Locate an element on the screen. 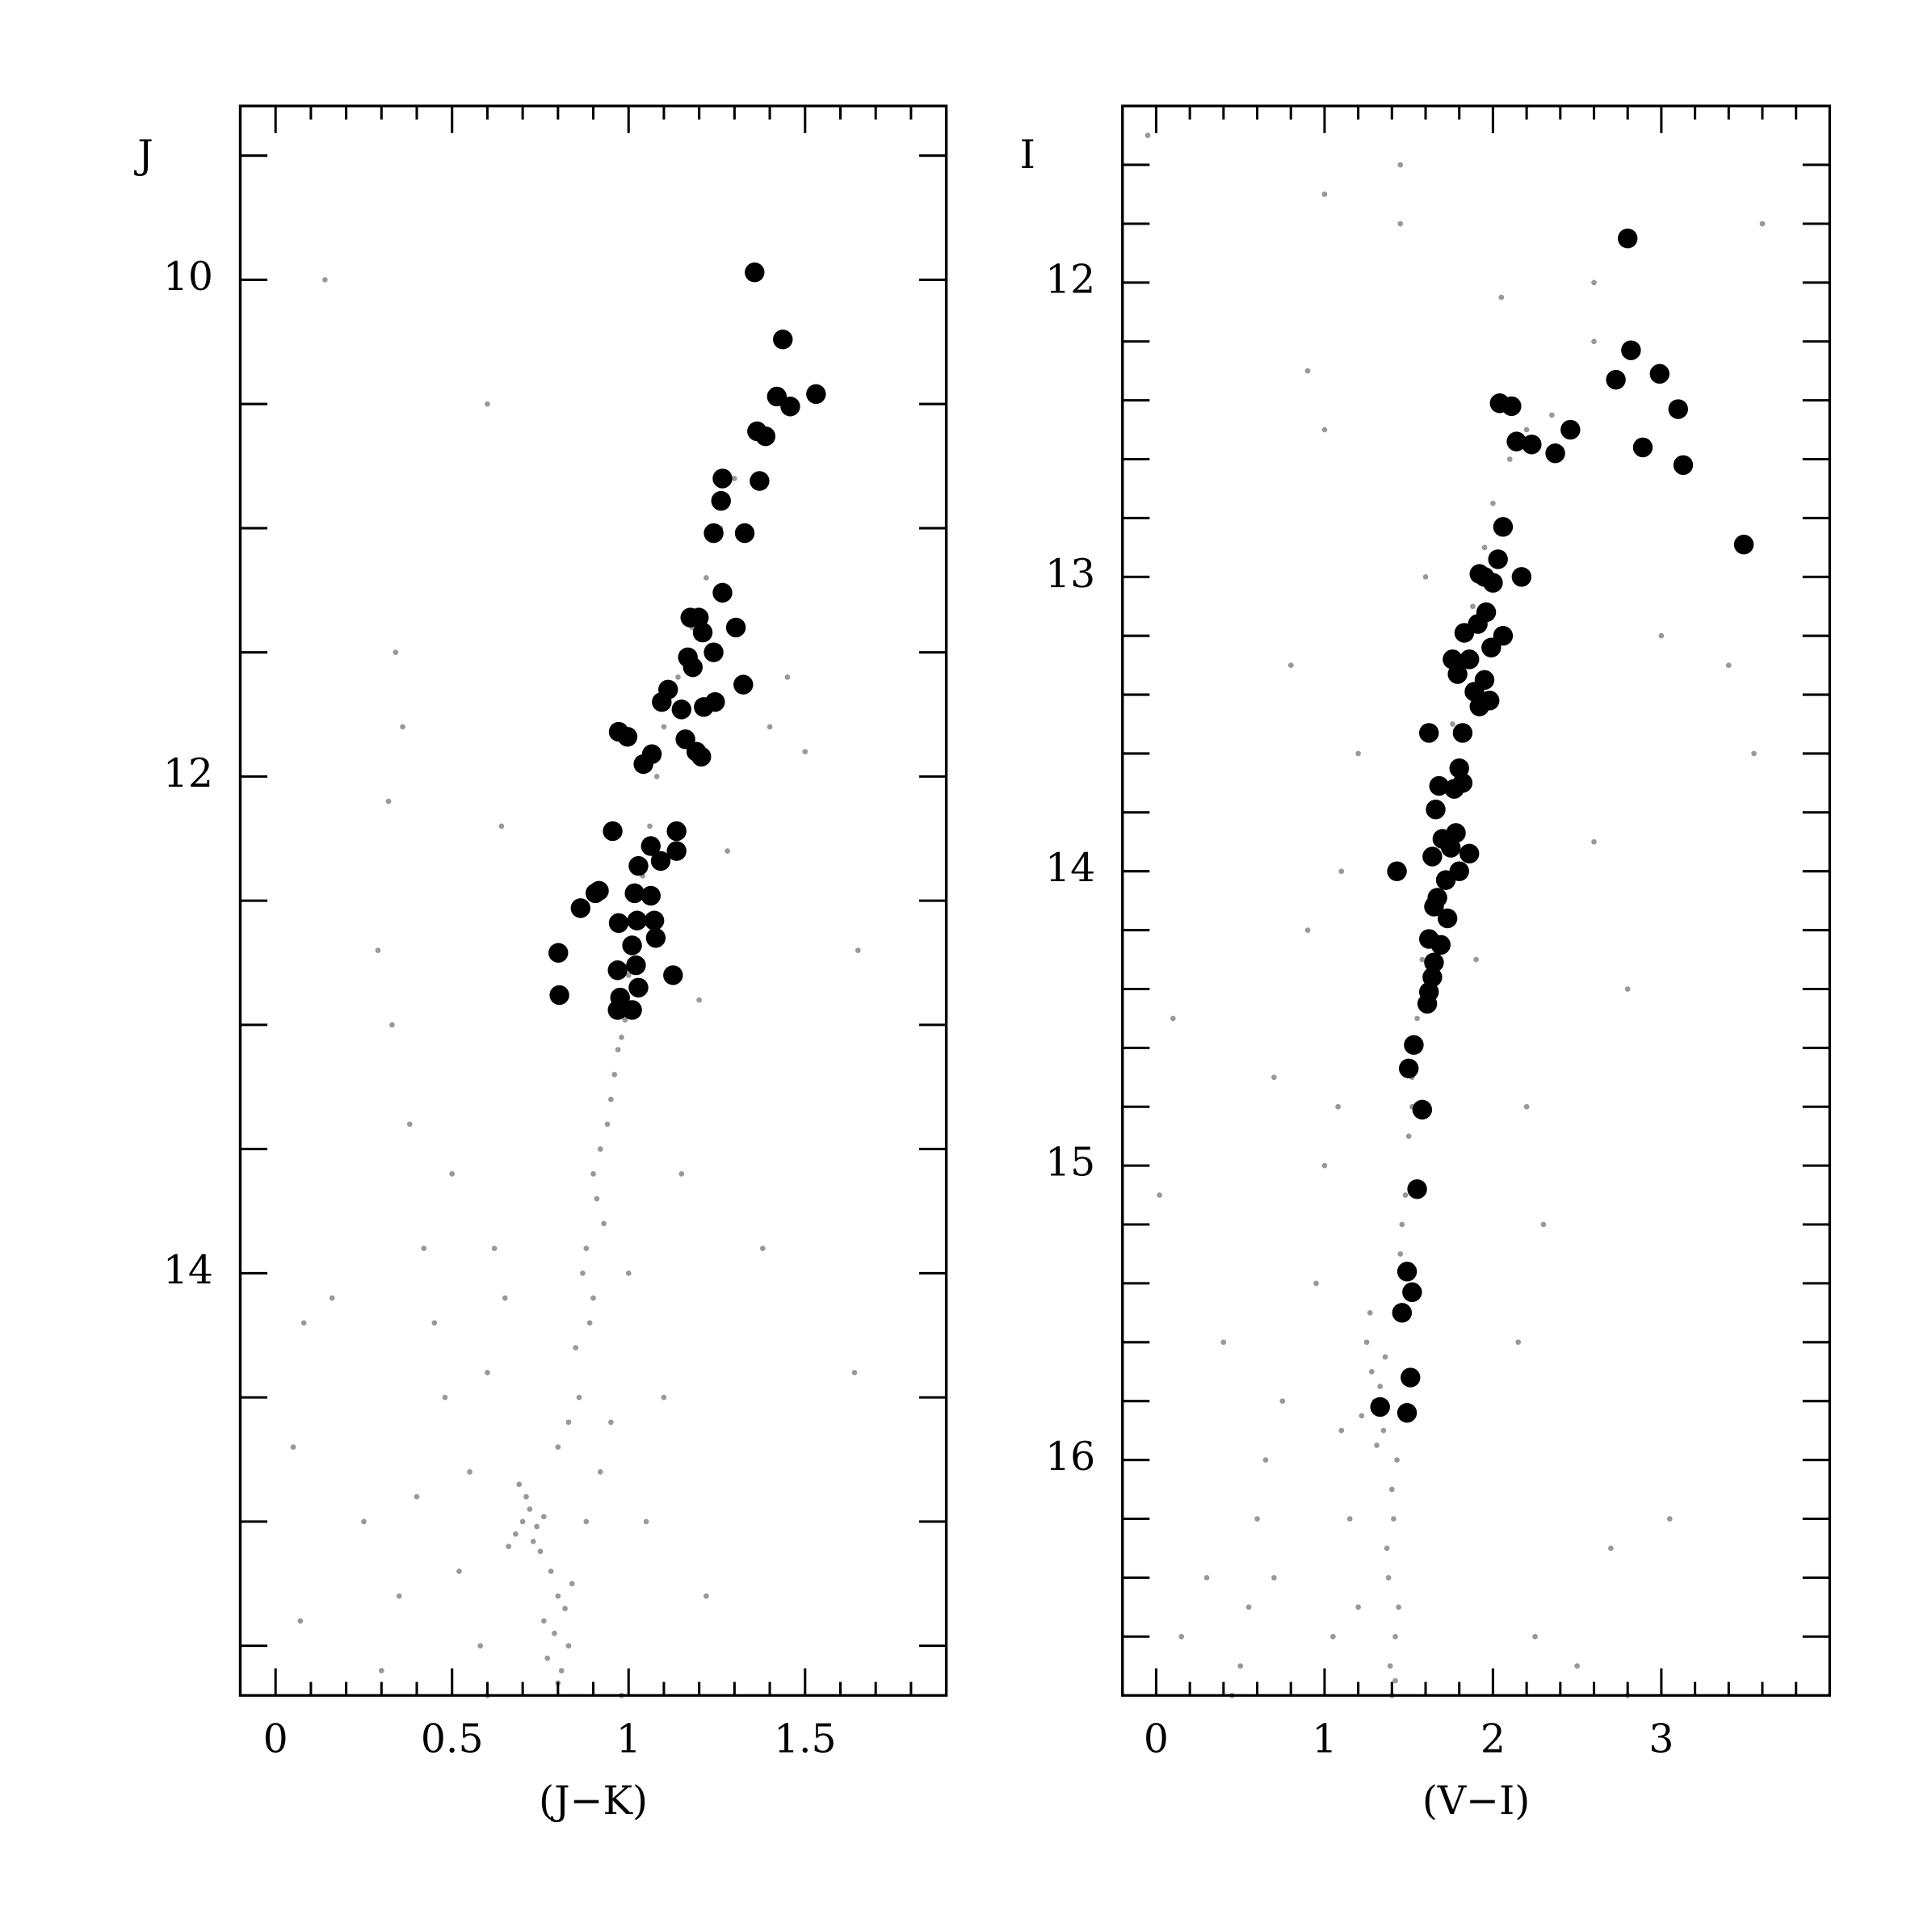 The image size is (1932, 1932). y-tick-label: 12 is located at coordinates (188, 773).